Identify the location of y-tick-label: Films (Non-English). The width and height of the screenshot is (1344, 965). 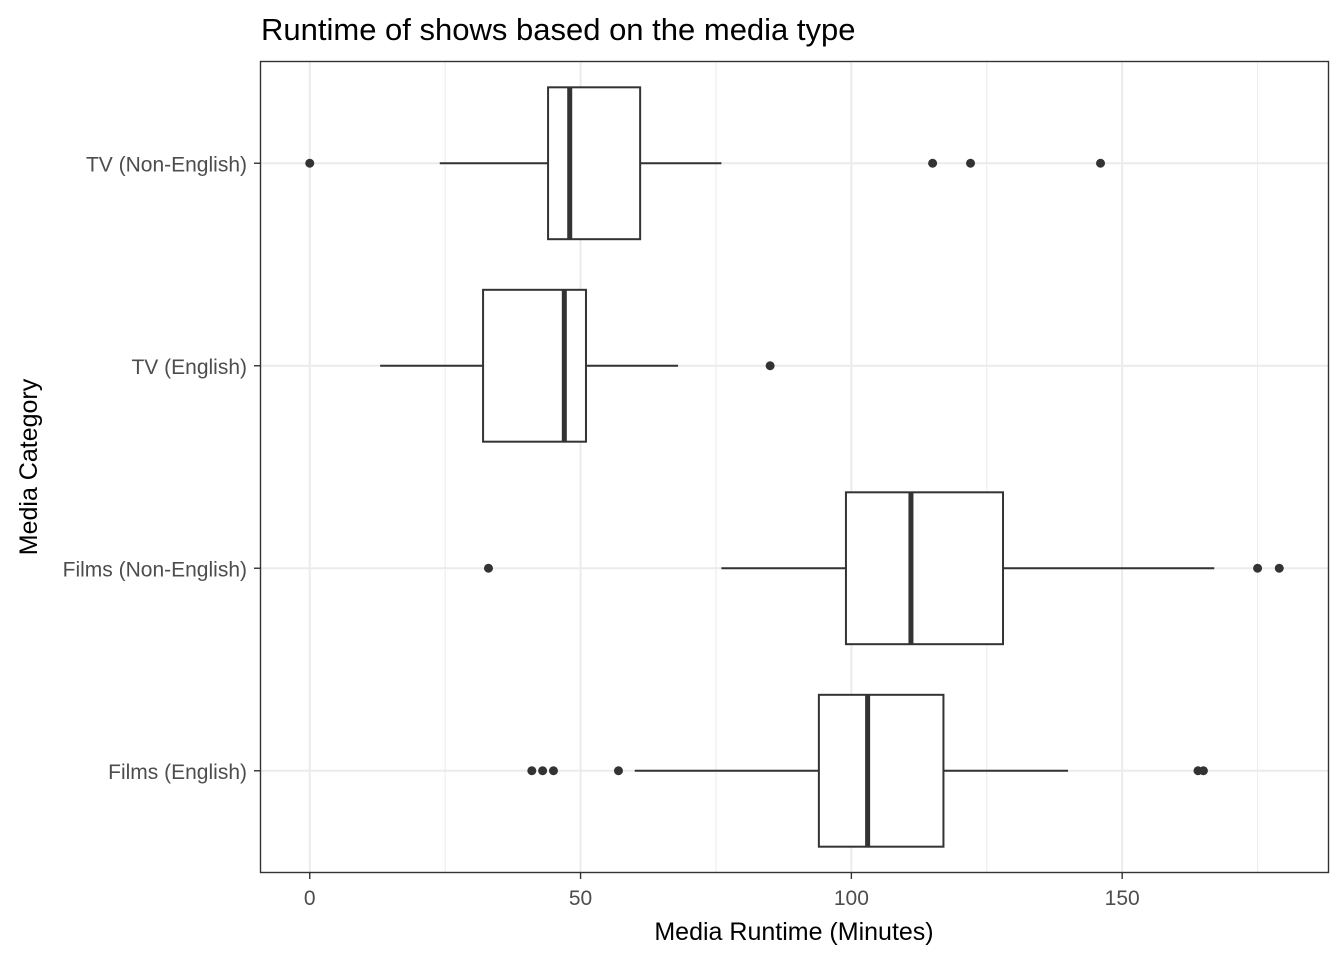
(155, 569).